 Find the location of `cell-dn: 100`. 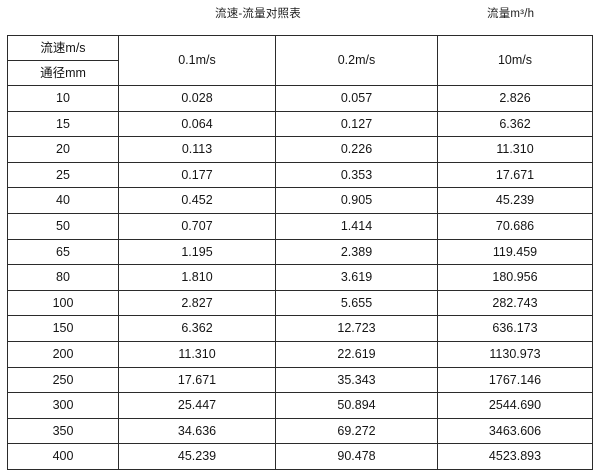

cell-dn: 100 is located at coordinates (63, 303).